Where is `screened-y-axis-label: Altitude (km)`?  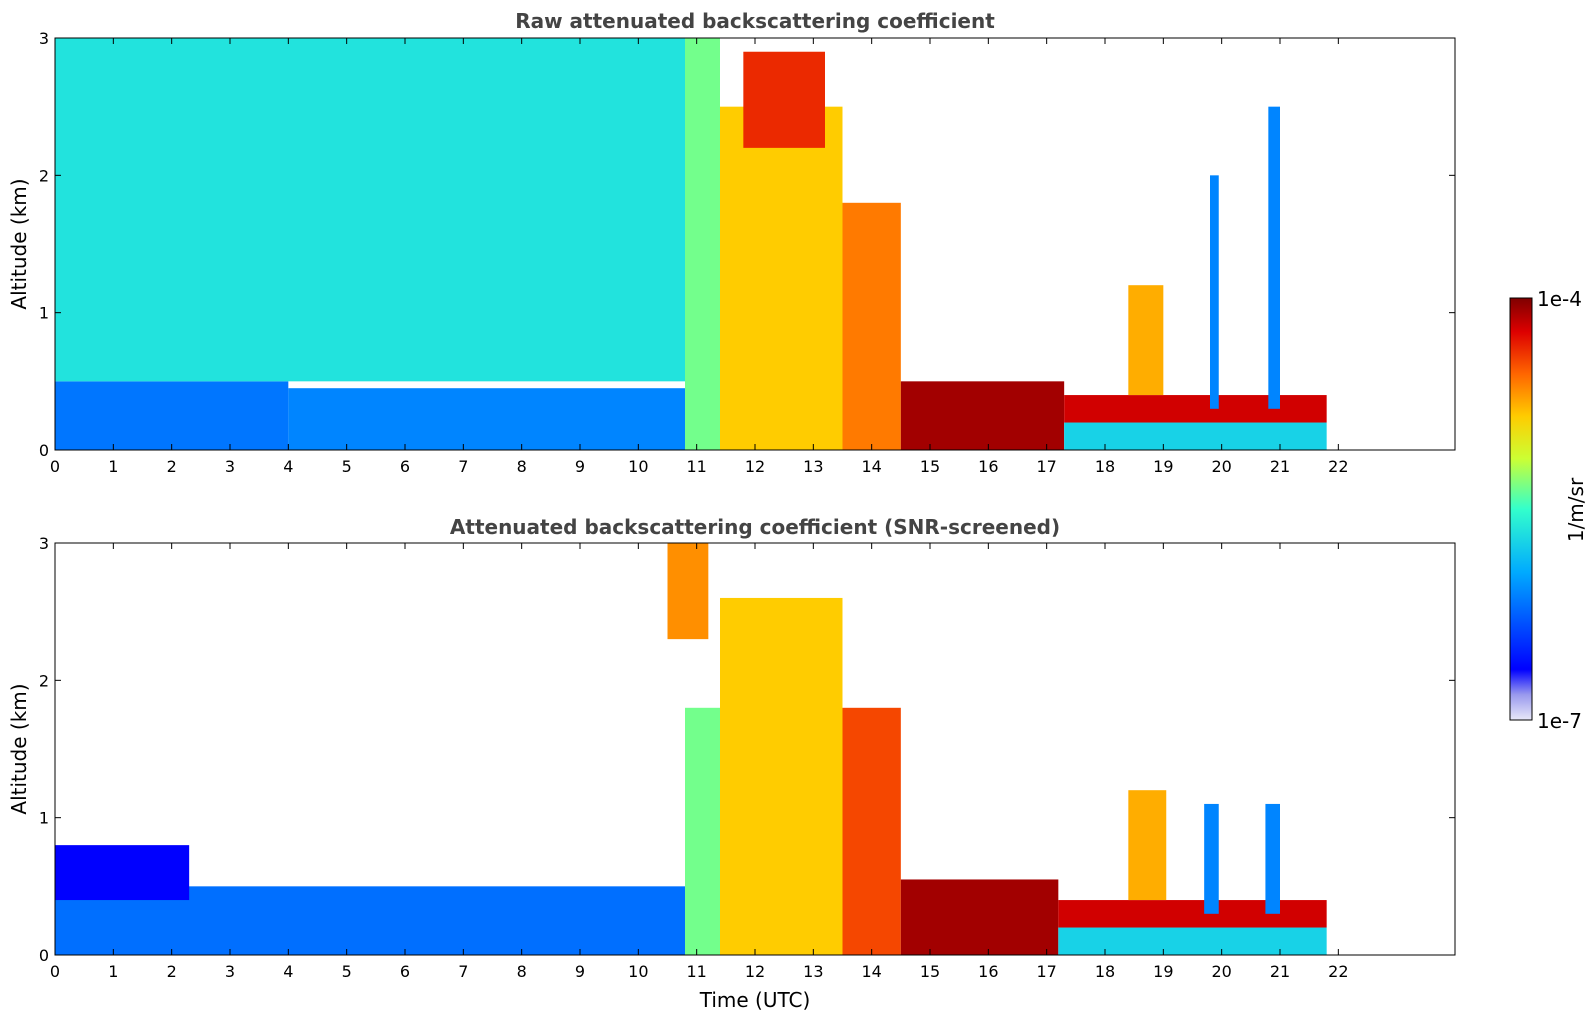 screened-y-axis-label: Altitude (km) is located at coordinates (19, 748).